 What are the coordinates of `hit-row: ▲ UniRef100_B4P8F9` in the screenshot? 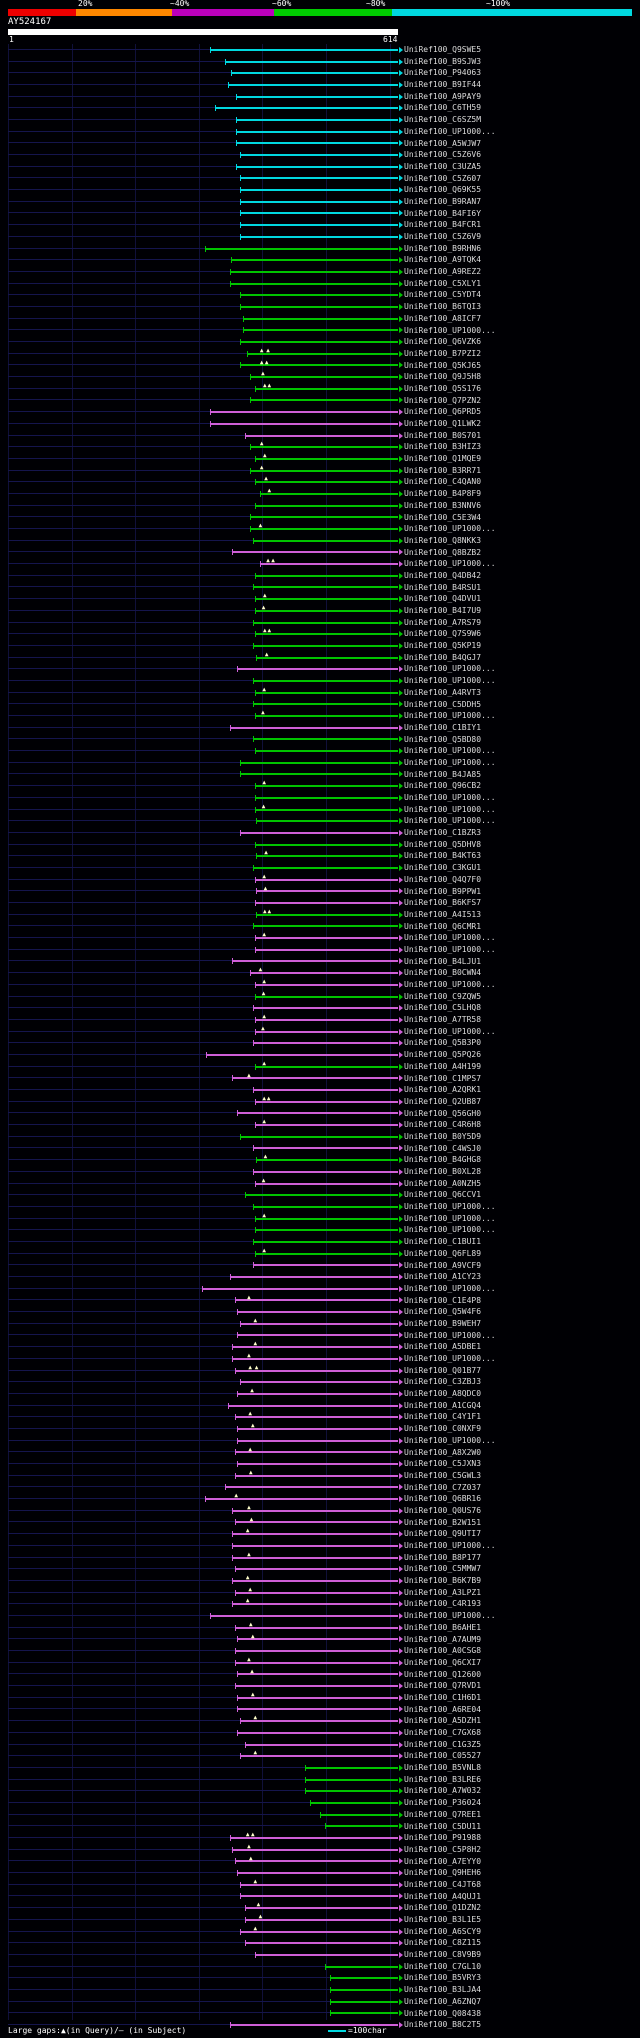 It's located at (320, 494).